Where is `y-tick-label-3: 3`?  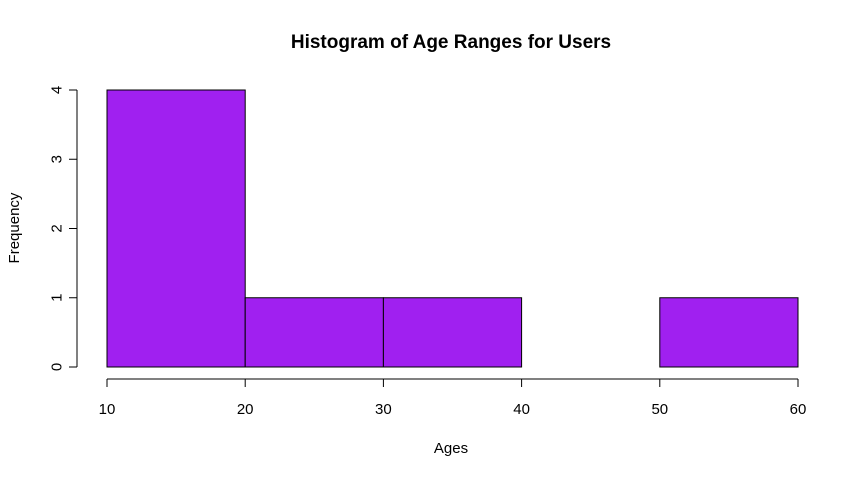 y-tick-label-3: 3 is located at coordinates (56, 159).